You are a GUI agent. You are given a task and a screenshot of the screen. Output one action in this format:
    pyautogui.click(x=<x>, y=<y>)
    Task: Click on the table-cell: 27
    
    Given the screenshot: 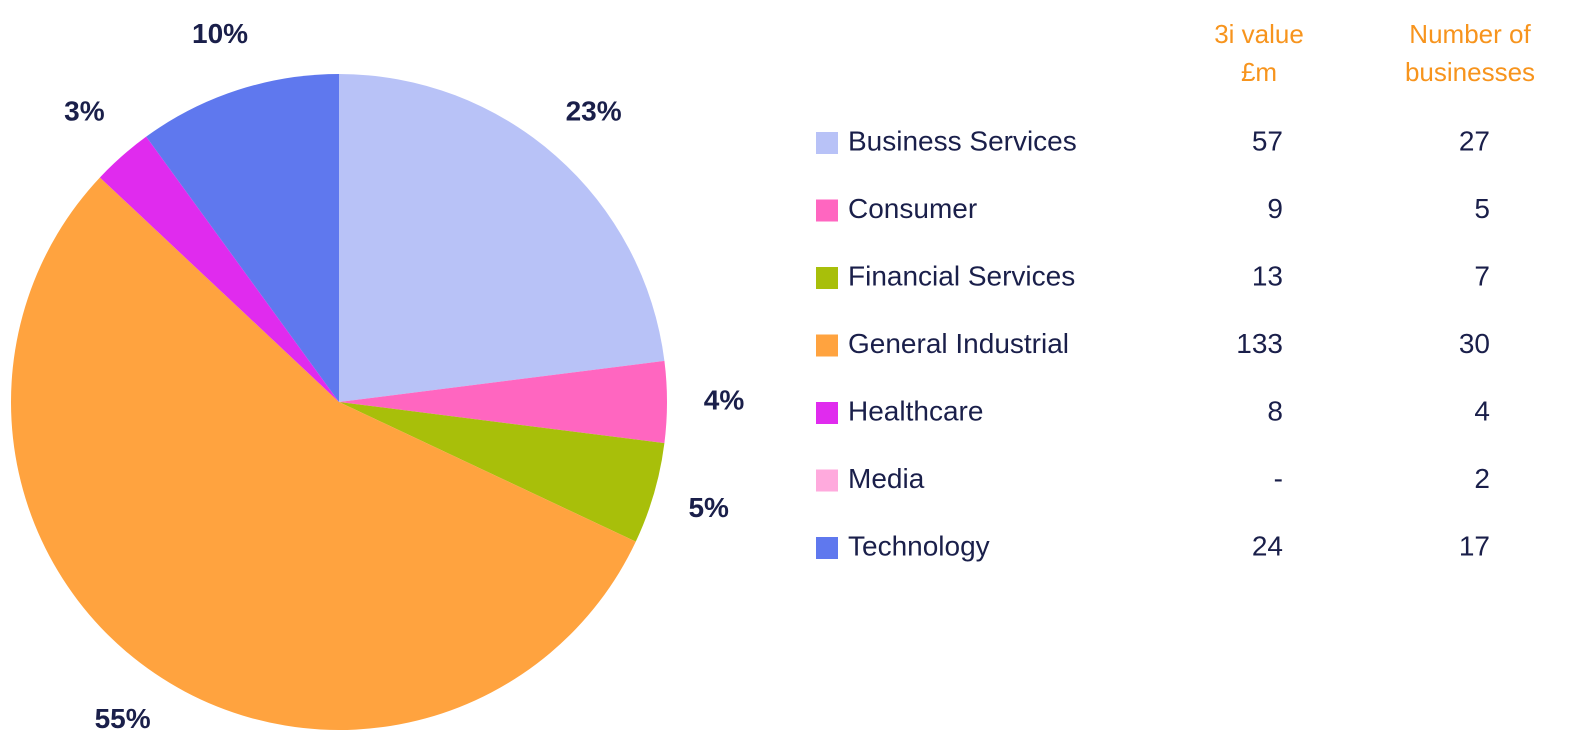 What is the action you would take?
    pyautogui.click(x=1474, y=140)
    